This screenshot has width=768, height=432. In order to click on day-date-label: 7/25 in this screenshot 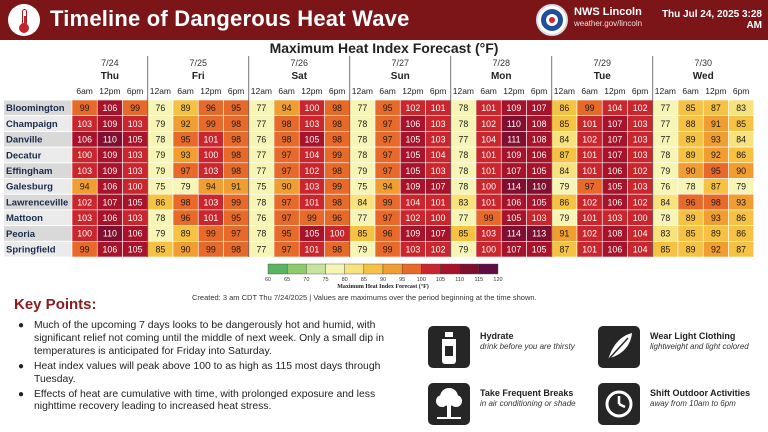, I will do `click(198, 63)`.